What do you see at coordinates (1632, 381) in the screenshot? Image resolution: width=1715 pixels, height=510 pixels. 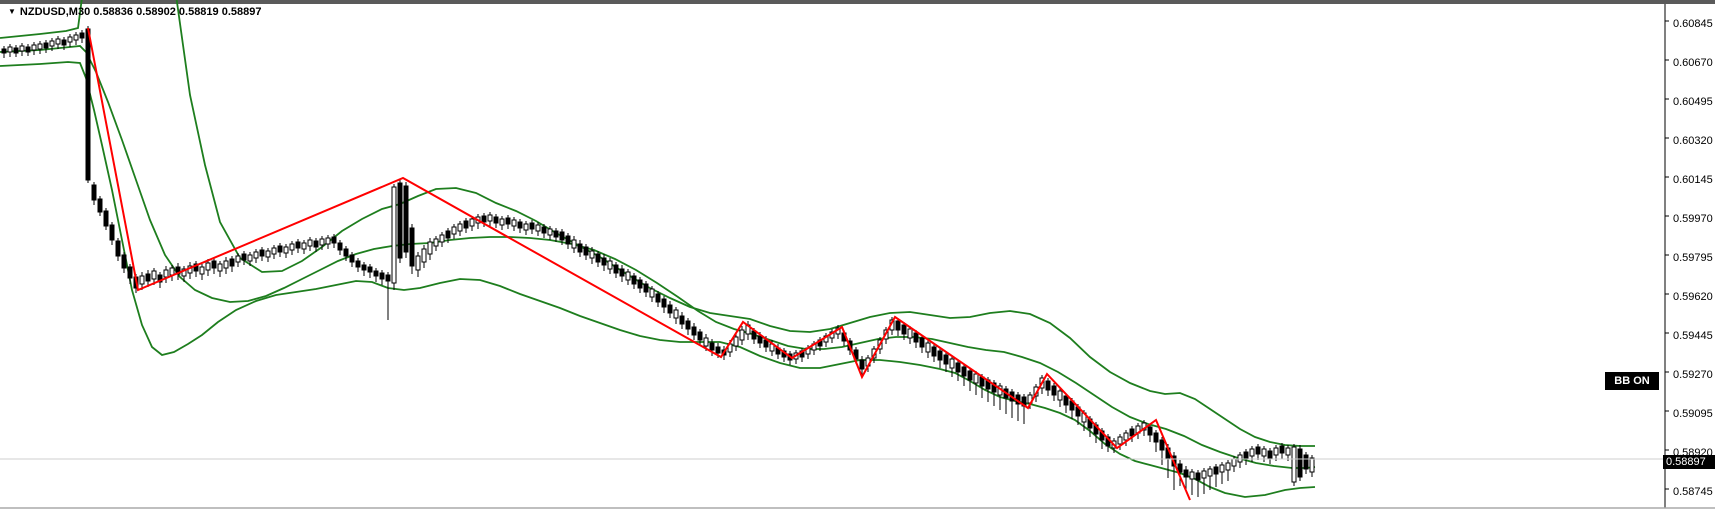 I see `bb-toggle-button: BB ON` at bounding box center [1632, 381].